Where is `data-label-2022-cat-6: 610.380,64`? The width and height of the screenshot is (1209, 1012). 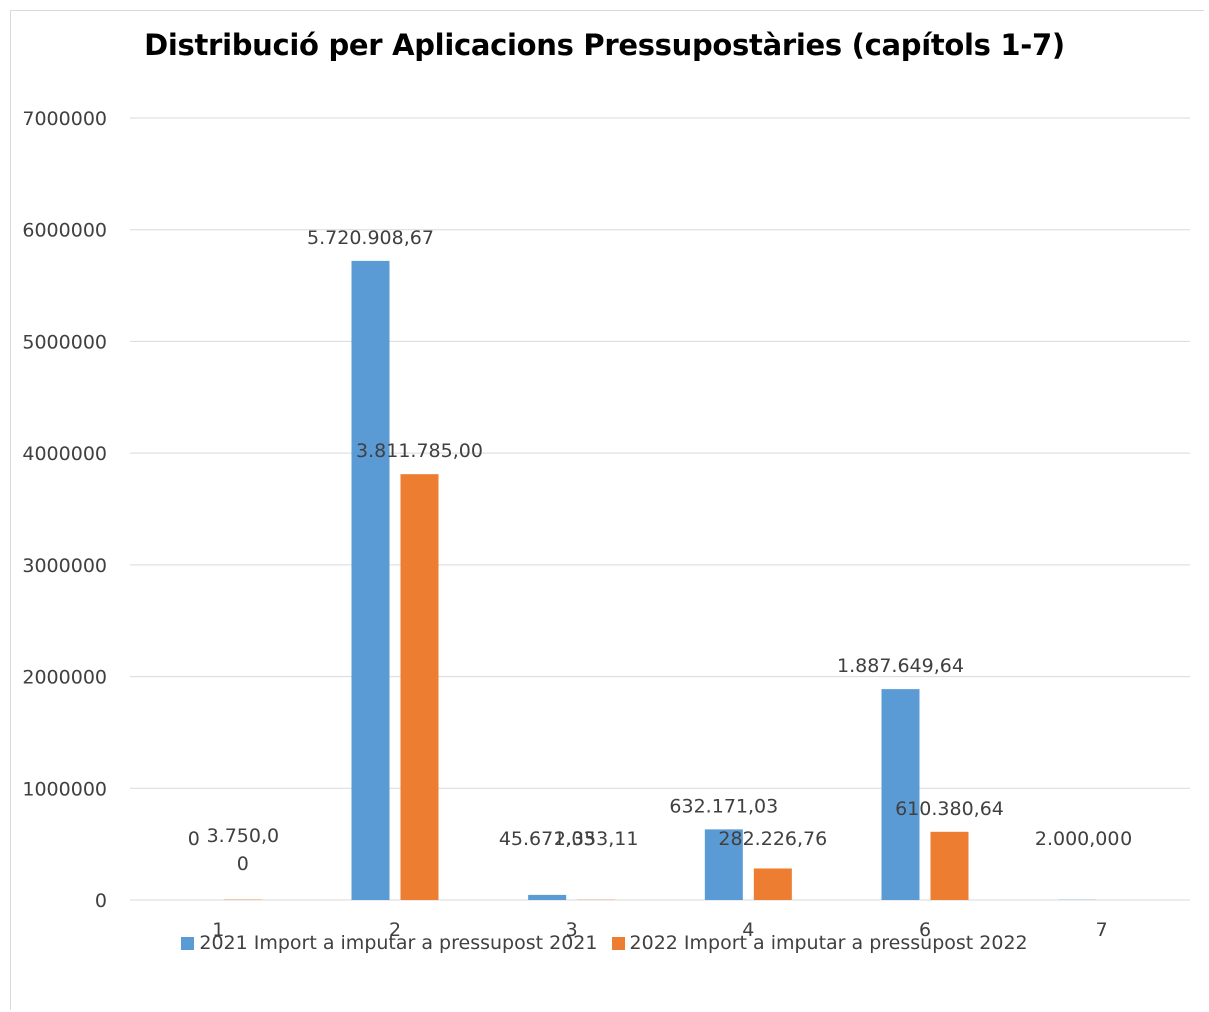 data-label-2022-cat-6: 610.380,64 is located at coordinates (949, 809).